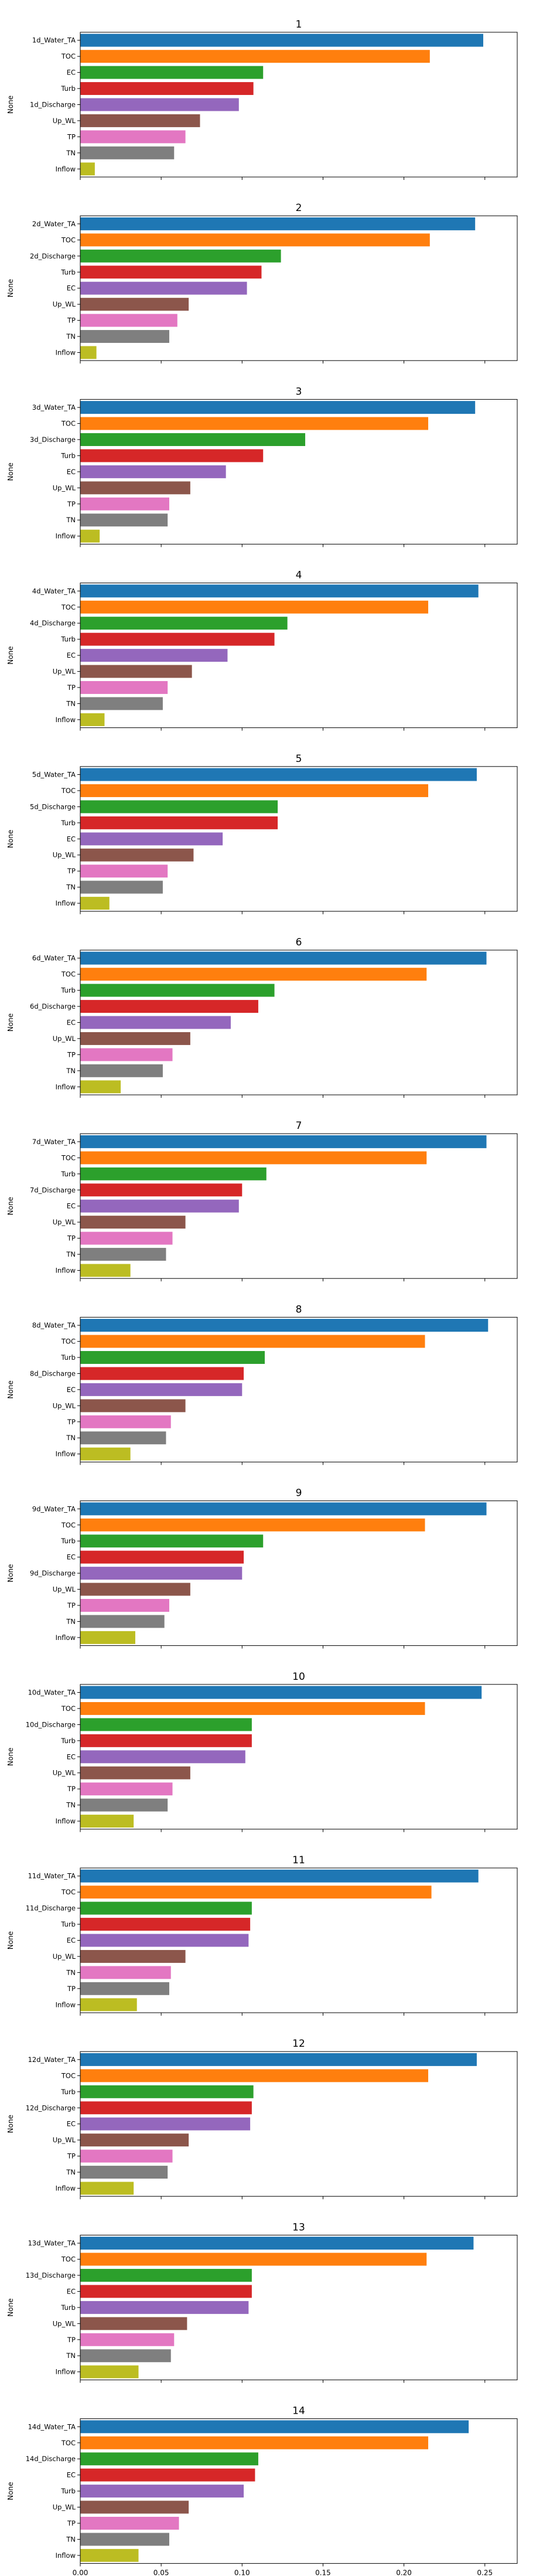  I want to click on y-tick-label: 9d_Water_TA, so click(54, 1509).